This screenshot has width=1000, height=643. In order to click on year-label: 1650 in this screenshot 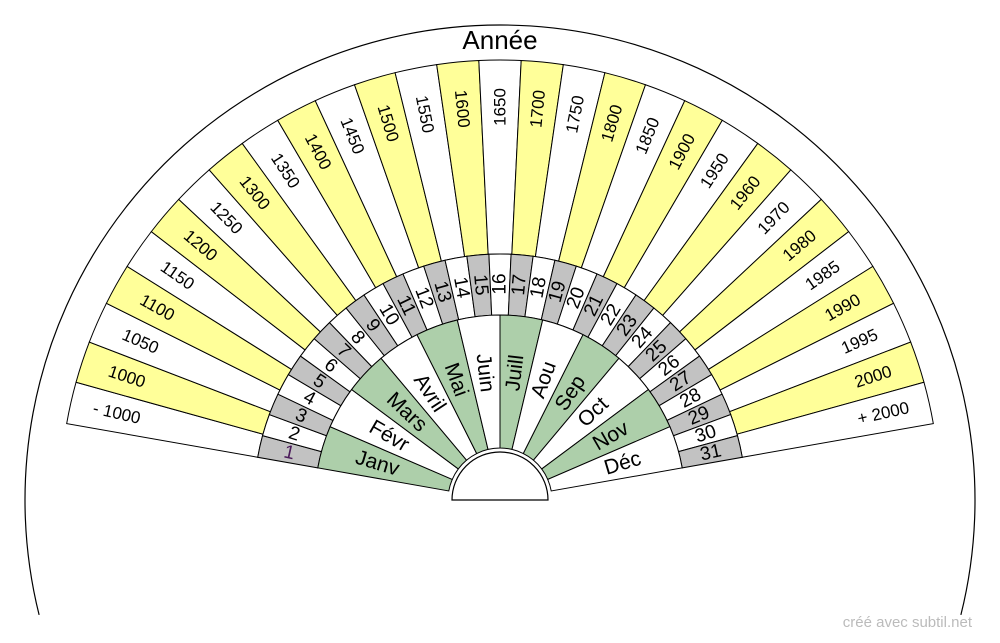, I will do `click(500, 107)`.